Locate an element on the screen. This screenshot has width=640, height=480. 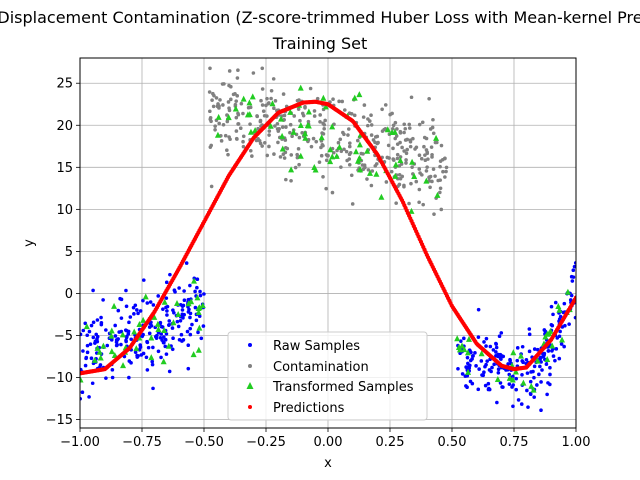
y-tick-label: 0 is located at coordinates (69, 294).